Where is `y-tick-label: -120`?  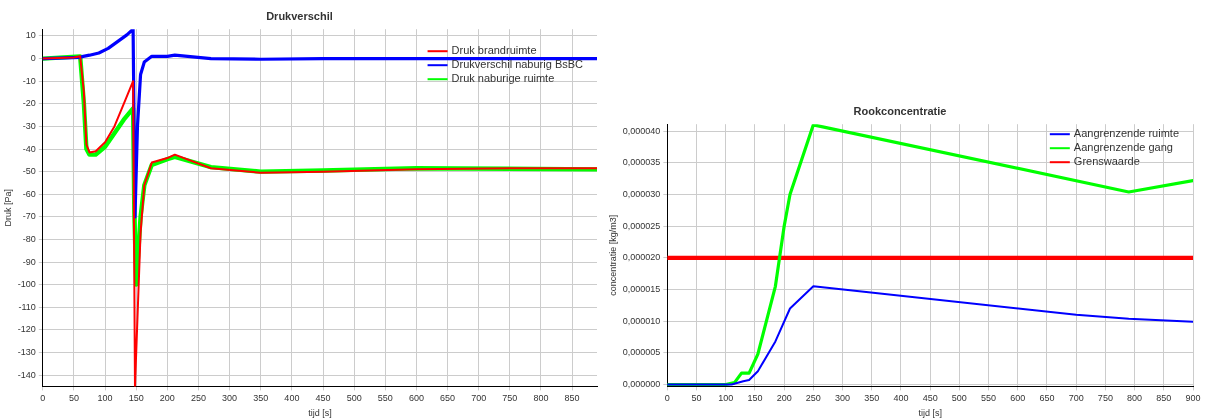 y-tick-label: -120 is located at coordinates (26, 329).